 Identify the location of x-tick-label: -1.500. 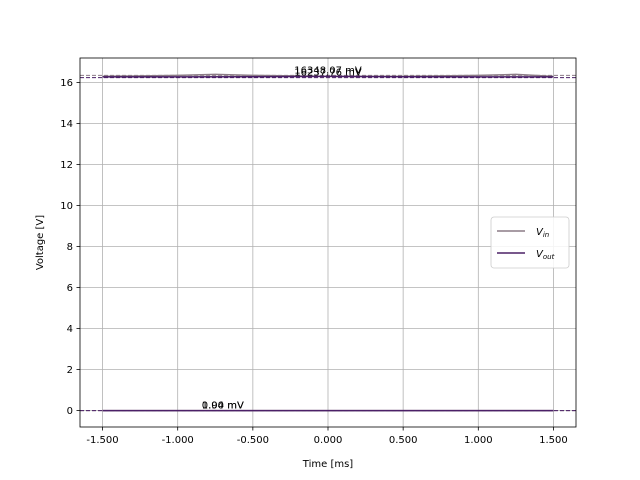
(102, 440).